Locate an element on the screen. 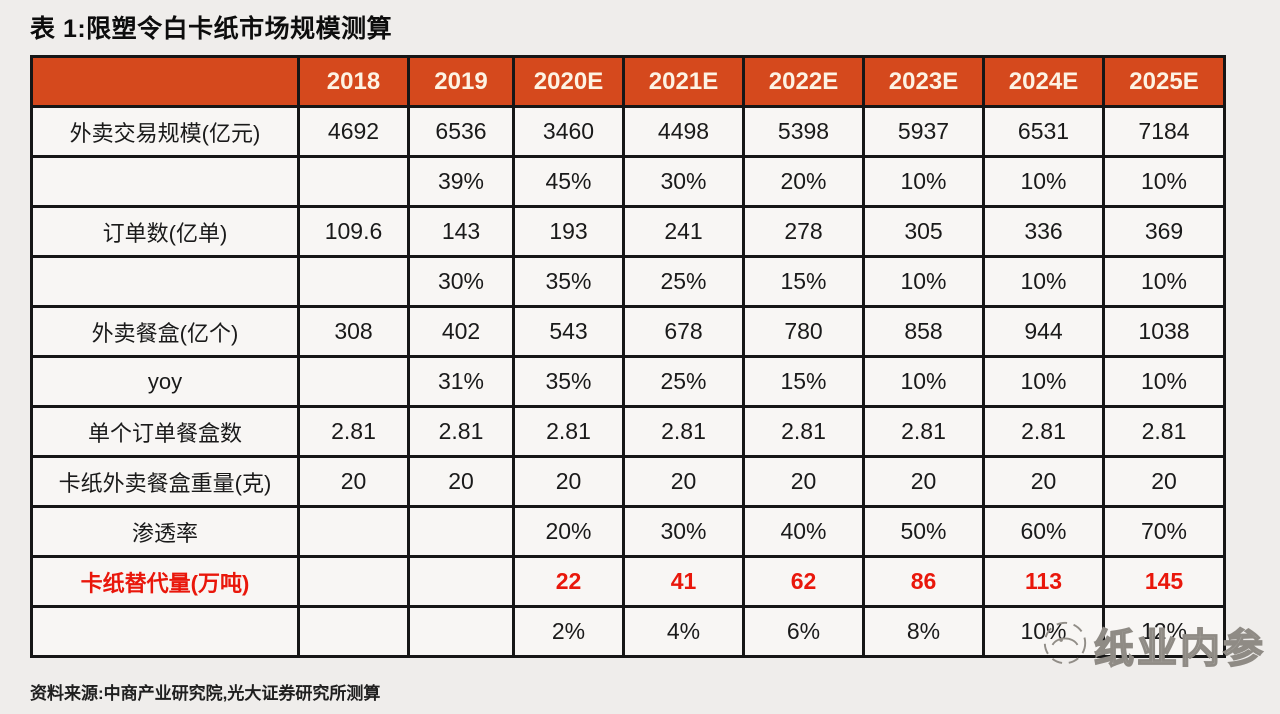 The height and width of the screenshot is (714, 1280). table-cell: 2% is located at coordinates (568, 631).